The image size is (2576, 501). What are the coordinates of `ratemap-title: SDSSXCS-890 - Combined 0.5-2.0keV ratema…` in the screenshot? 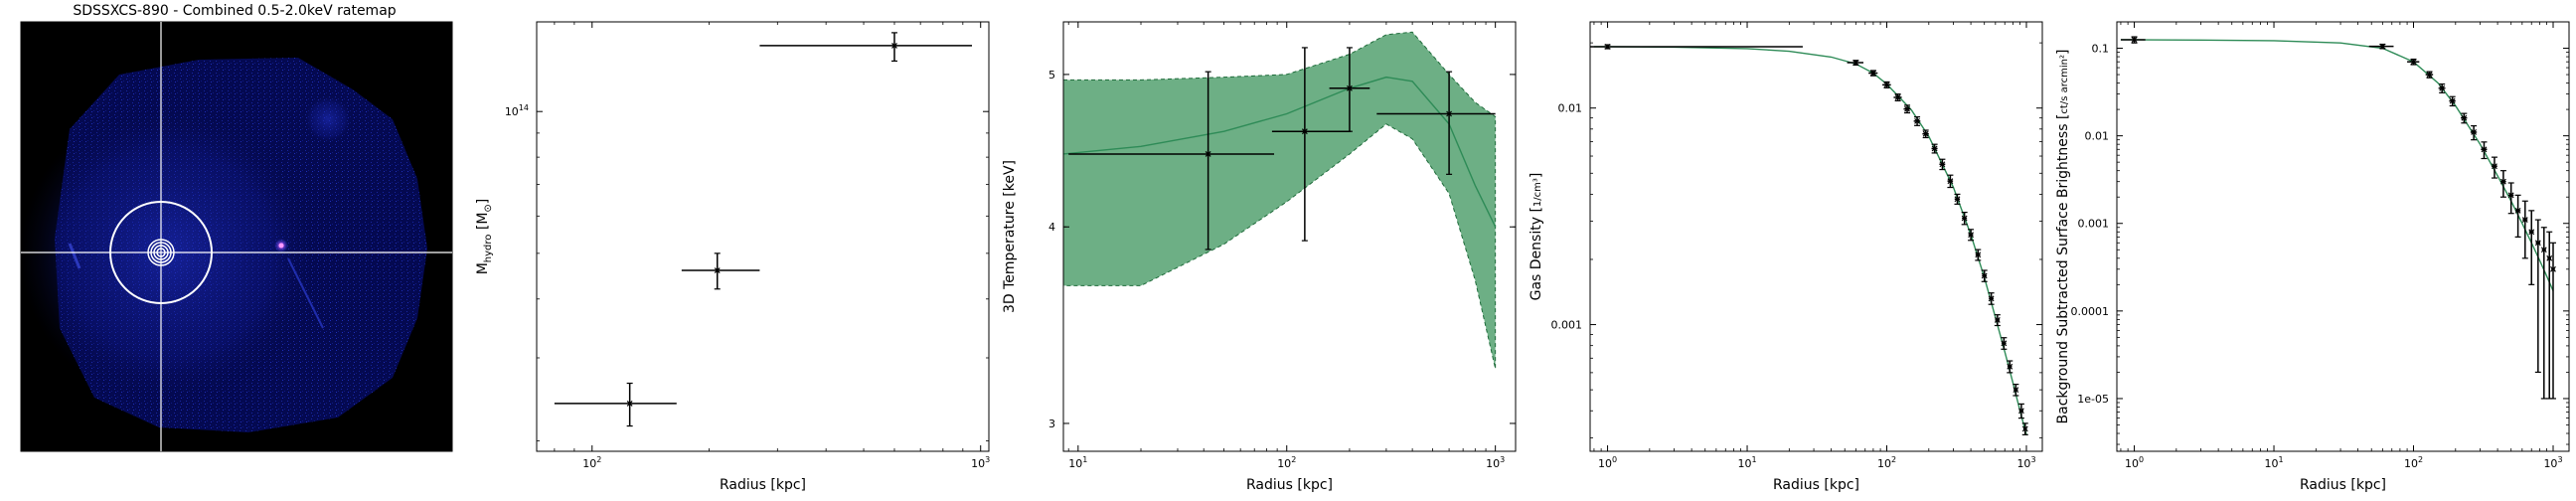 It's located at (234, 11).